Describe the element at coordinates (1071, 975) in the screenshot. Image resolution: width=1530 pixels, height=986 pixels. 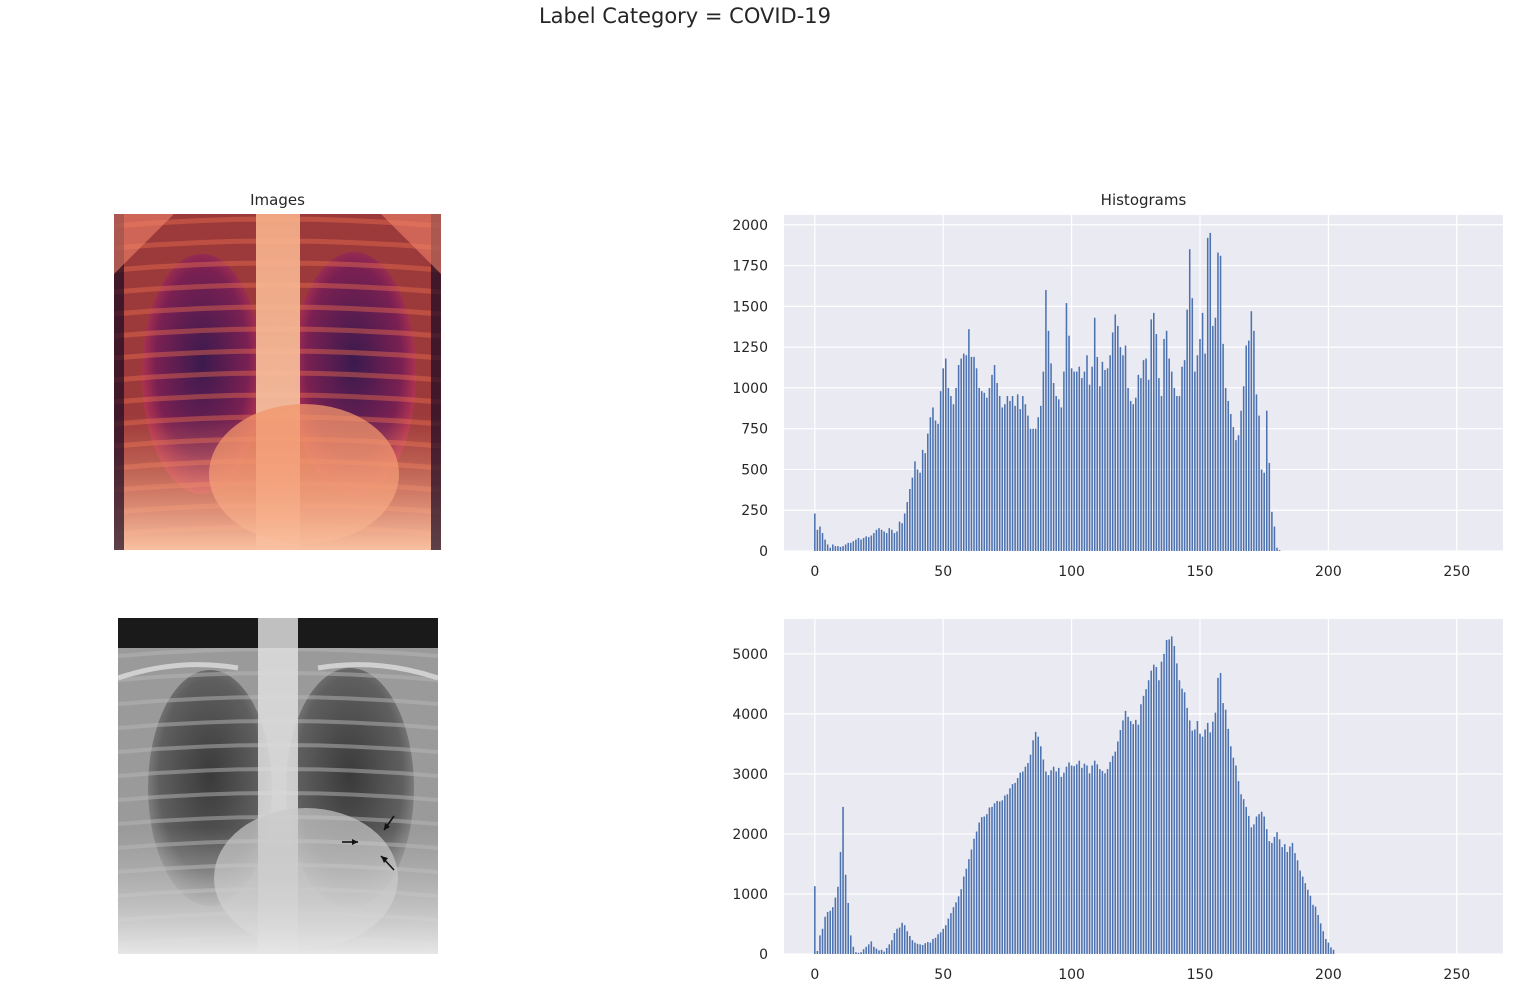
I see `x-tick-label: 100` at that location.